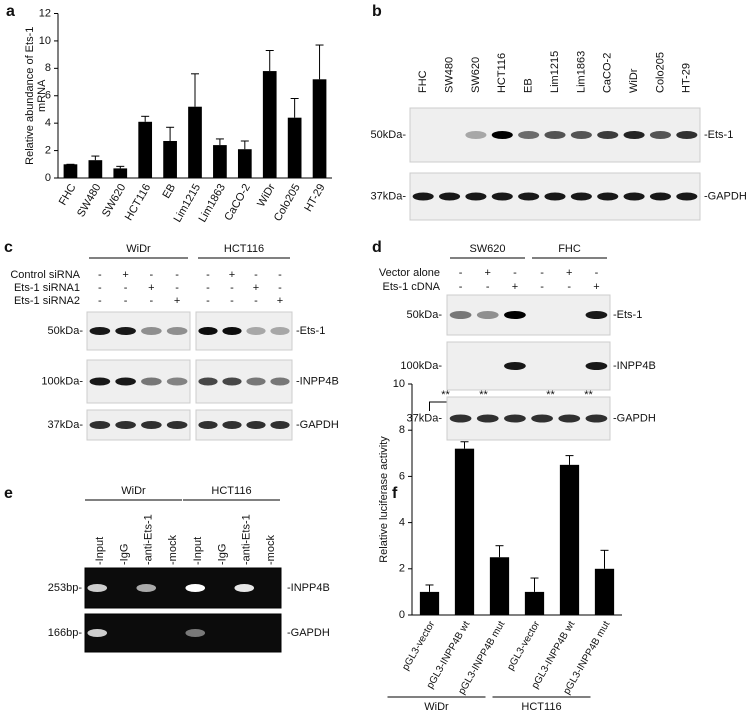 The width and height of the screenshot is (749, 713). What do you see at coordinates (423, 81) in the screenshot?
I see `lane-label: FHC` at bounding box center [423, 81].